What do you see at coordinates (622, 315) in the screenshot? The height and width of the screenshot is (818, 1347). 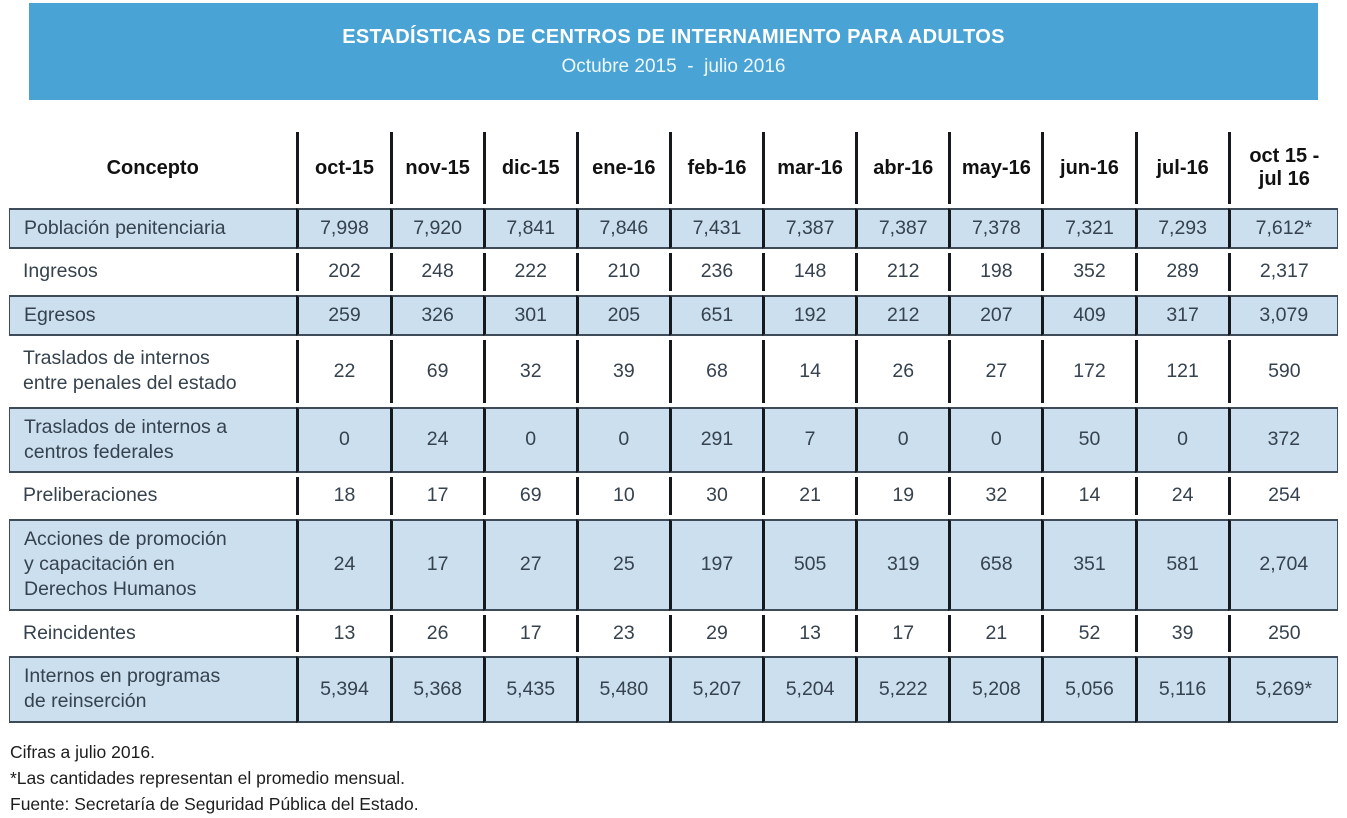 I see `value-cell: 205` at bounding box center [622, 315].